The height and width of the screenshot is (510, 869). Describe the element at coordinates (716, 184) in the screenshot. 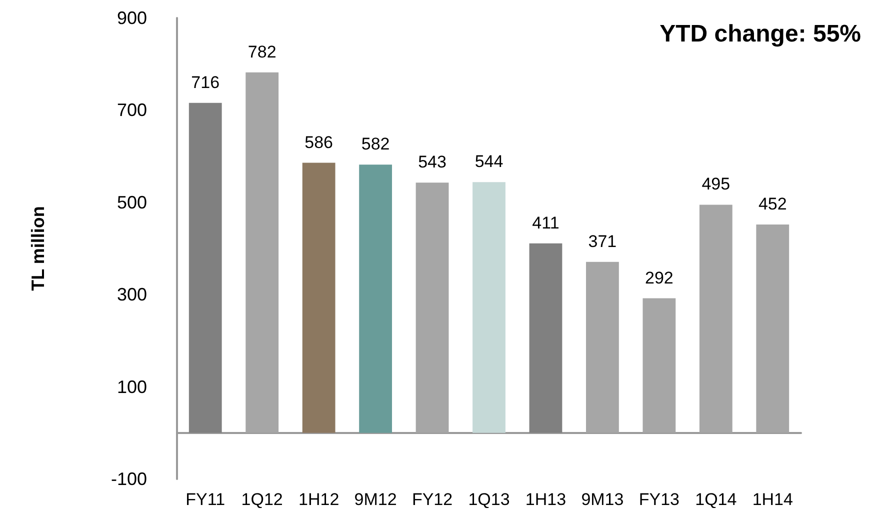

I see `data-label: 495` at that location.